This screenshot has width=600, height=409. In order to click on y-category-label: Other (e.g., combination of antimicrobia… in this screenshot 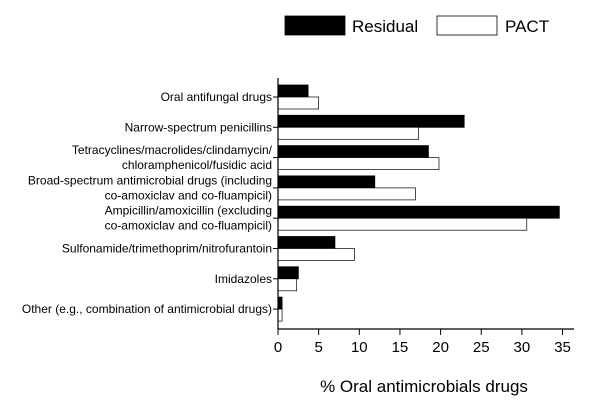, I will do `click(147, 309)`.